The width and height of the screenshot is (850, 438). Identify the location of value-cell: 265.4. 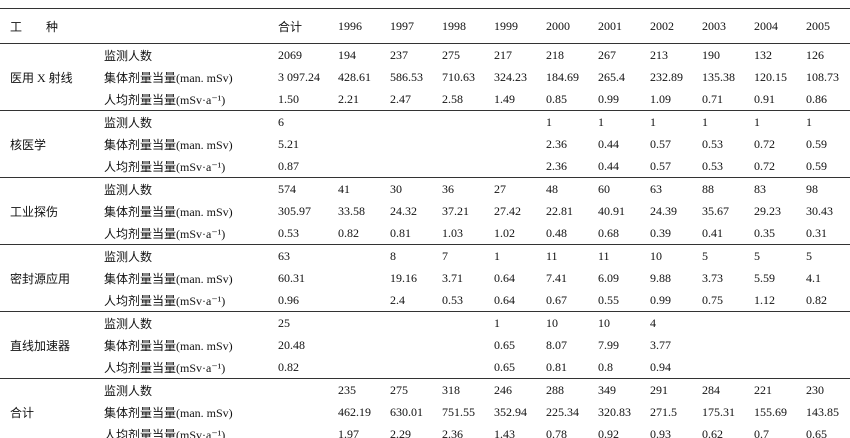
(611, 76).